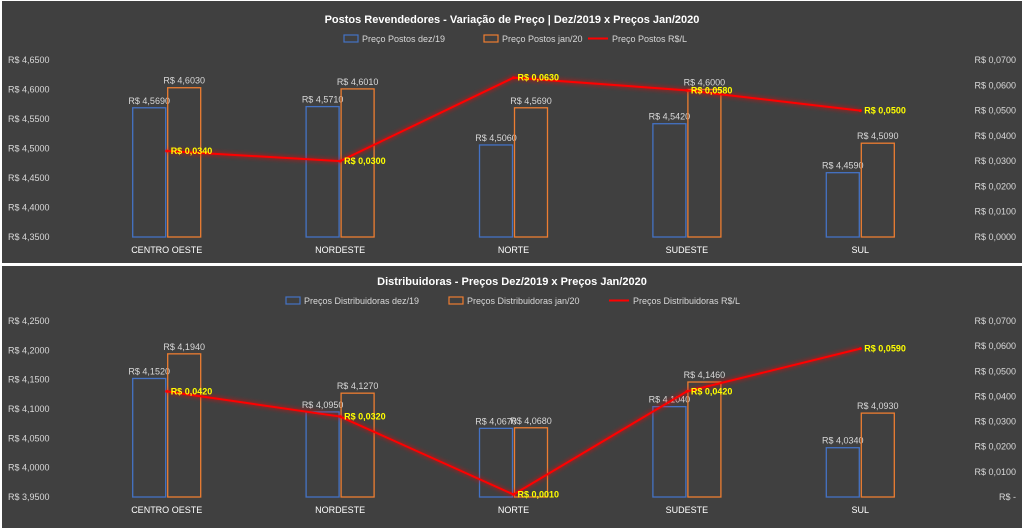 Image resolution: width=1024 pixels, height=529 pixels. What do you see at coordinates (637, 39) in the screenshot?
I see `legend-item: Preço Postos R$/L` at bounding box center [637, 39].